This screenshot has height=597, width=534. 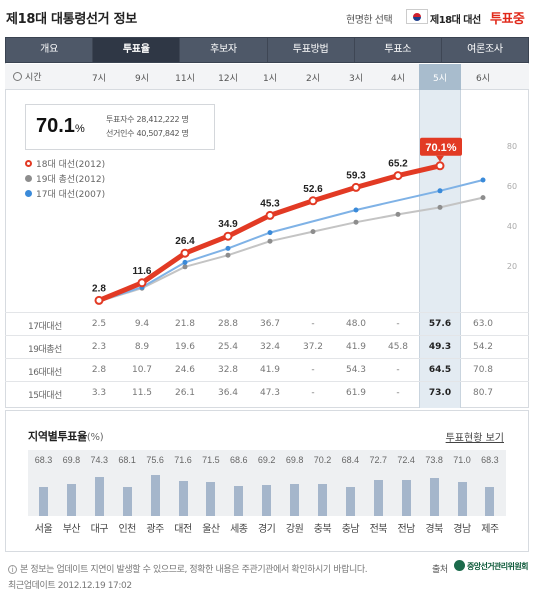 I want to click on tab-turnout: 투표율, so click(x=137, y=50).